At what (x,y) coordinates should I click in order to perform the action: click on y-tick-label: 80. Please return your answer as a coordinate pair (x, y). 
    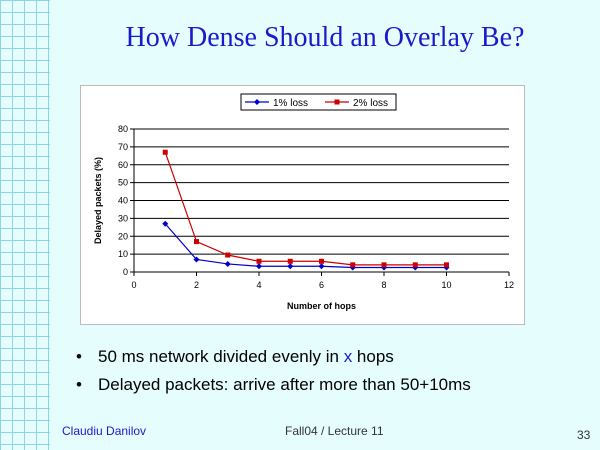
    Looking at the image, I should click on (123, 129).